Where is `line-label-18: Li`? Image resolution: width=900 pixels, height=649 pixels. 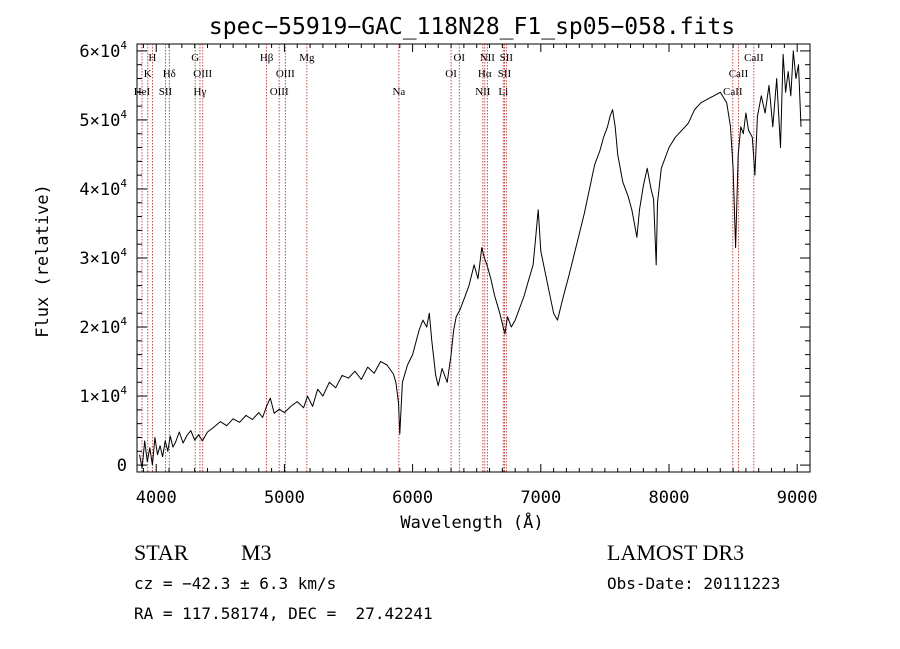 line-label-18: Li is located at coordinates (503, 92).